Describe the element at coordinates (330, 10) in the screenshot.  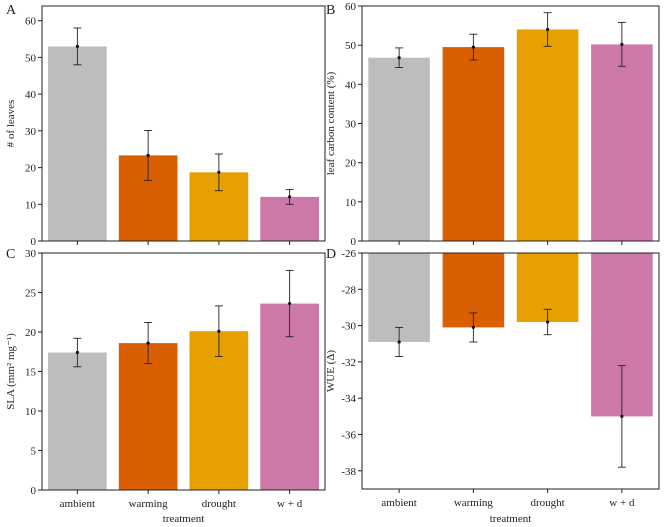
I see `panel-label: B` at that location.